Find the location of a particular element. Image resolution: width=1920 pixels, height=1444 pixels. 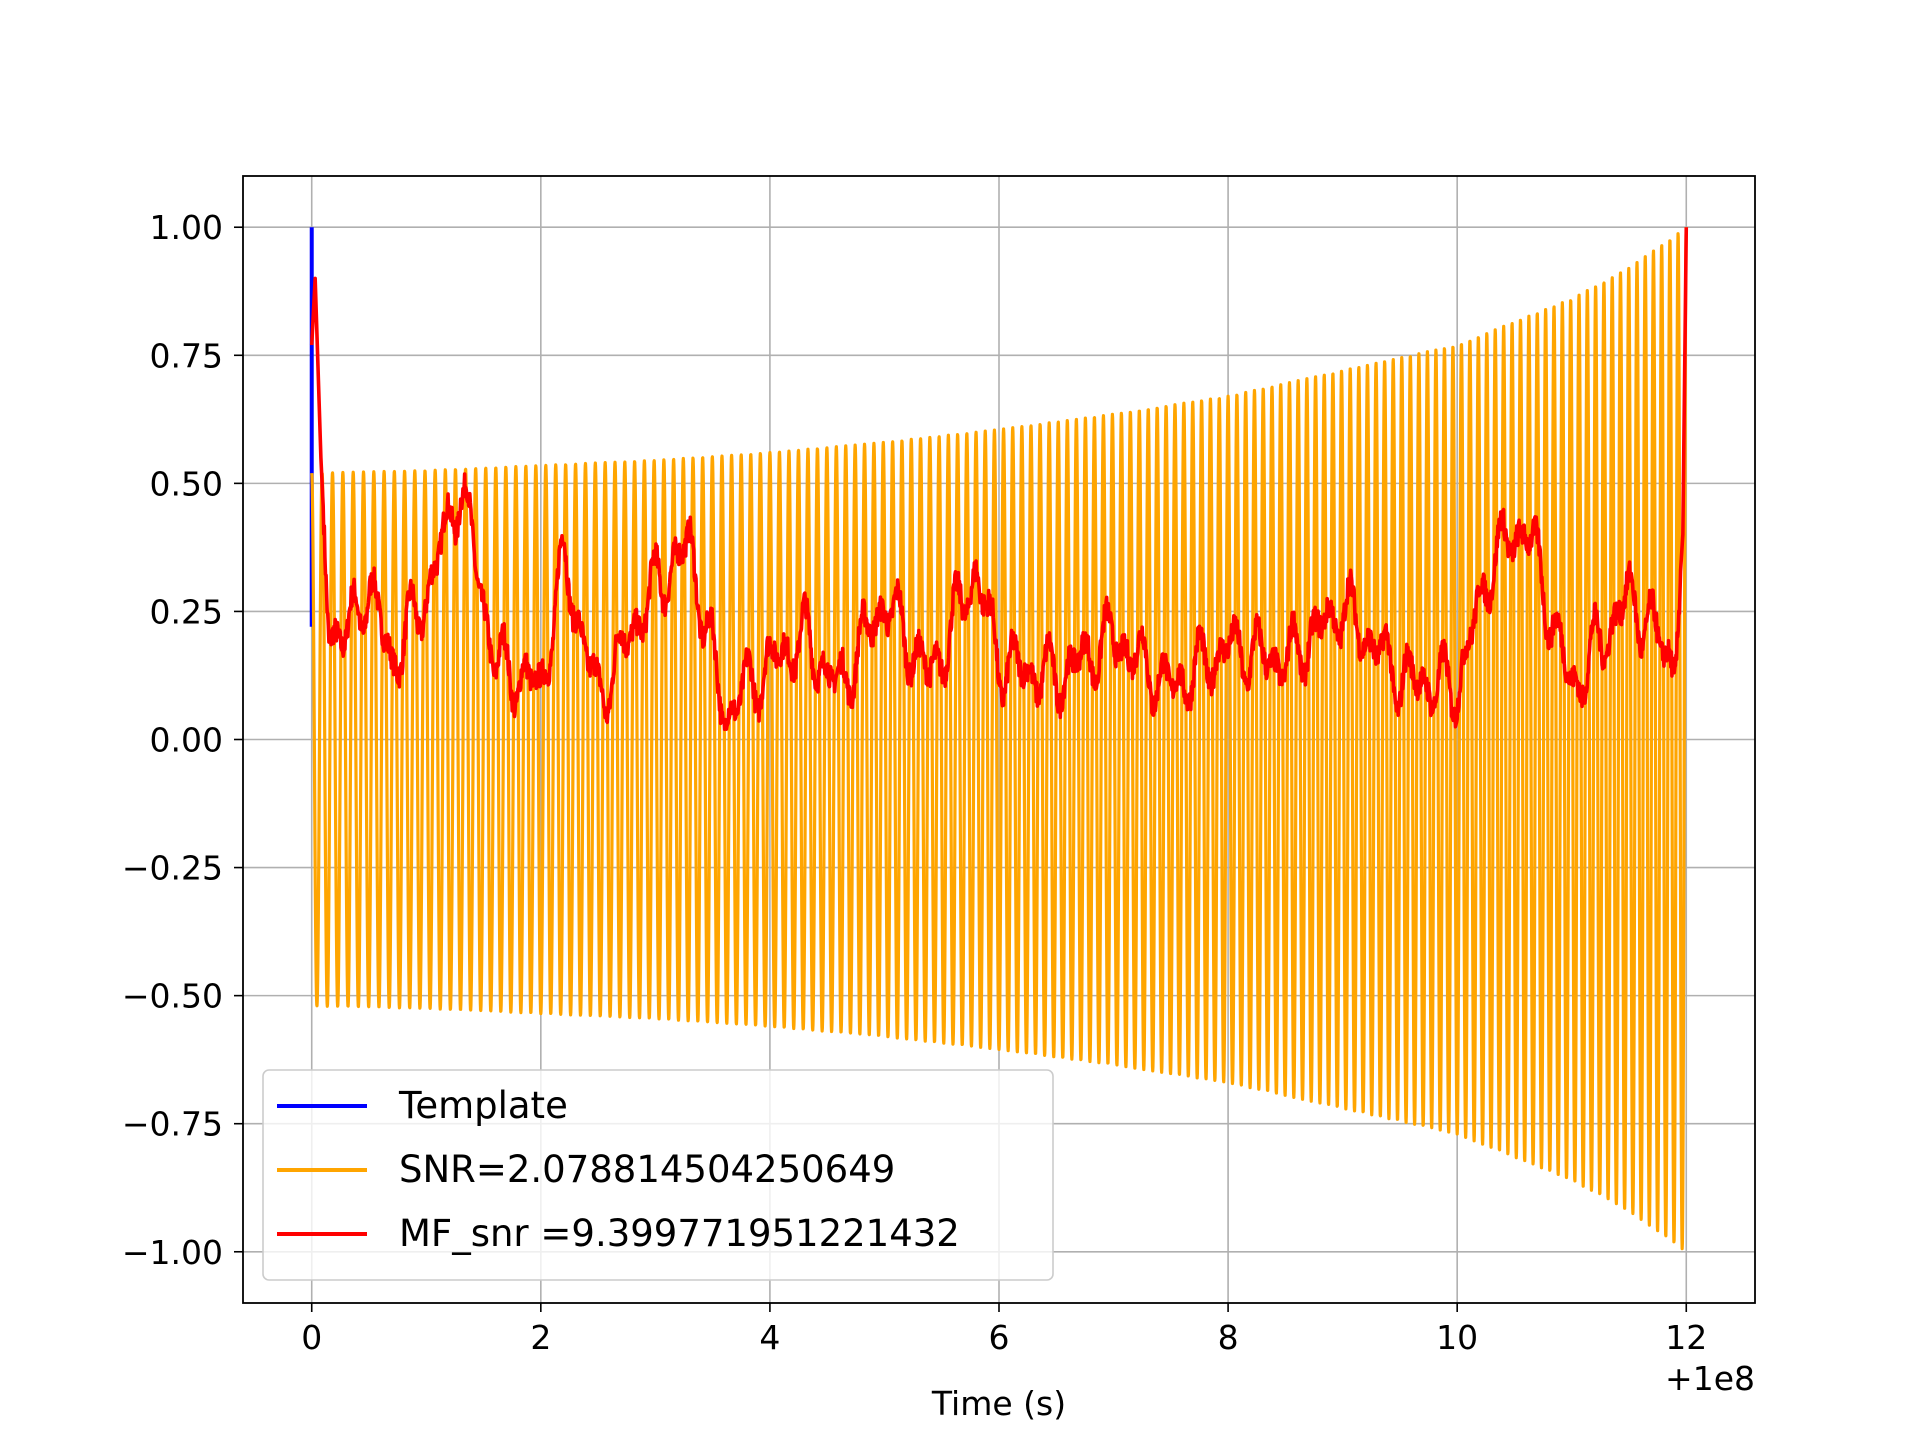

legend-box is located at coordinates (658, 1175).